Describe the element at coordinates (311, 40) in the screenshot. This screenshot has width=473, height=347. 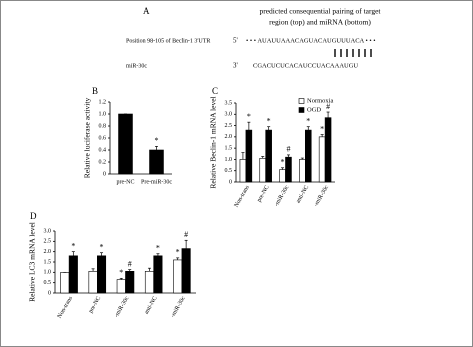
I see `target-seq: • • • AUAUUAAACAGUACAUGUUUACA • • •` at that location.